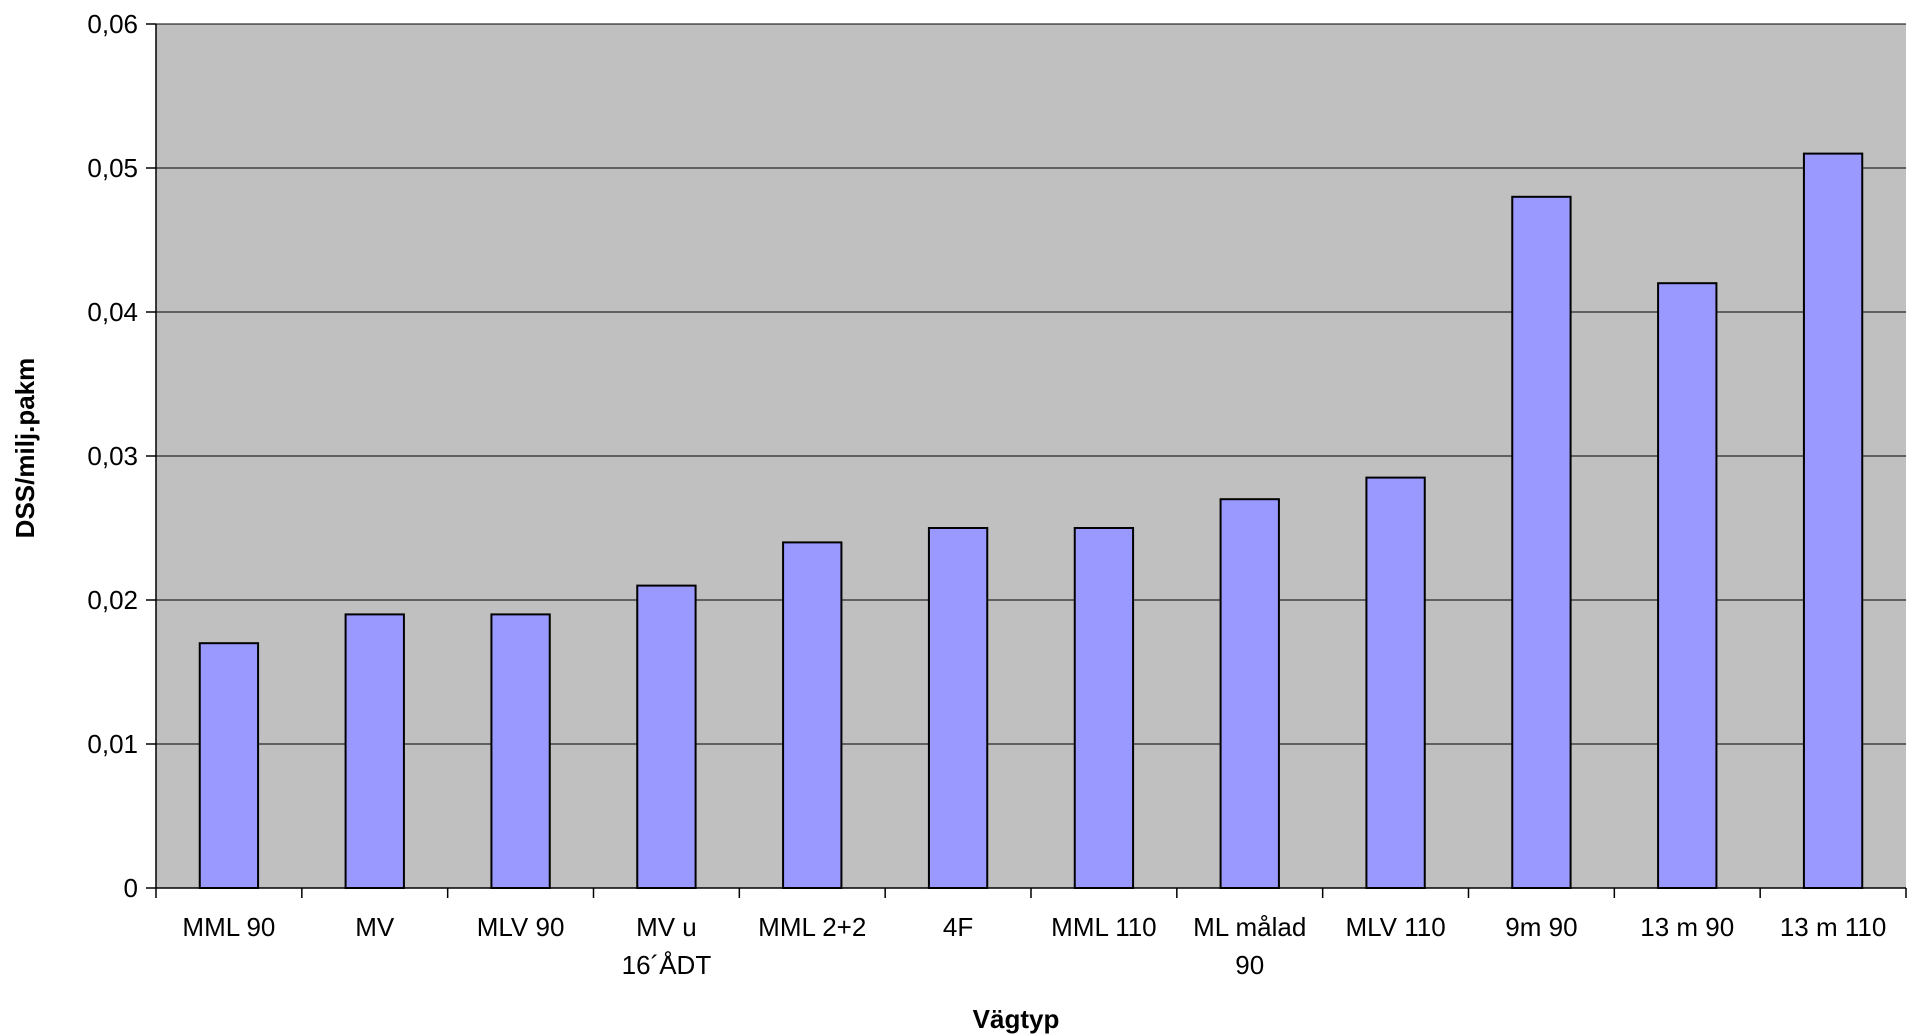 Image resolution: width=1908 pixels, height=1036 pixels. I want to click on x-tick-label-line: 9m 90, so click(1541, 927).